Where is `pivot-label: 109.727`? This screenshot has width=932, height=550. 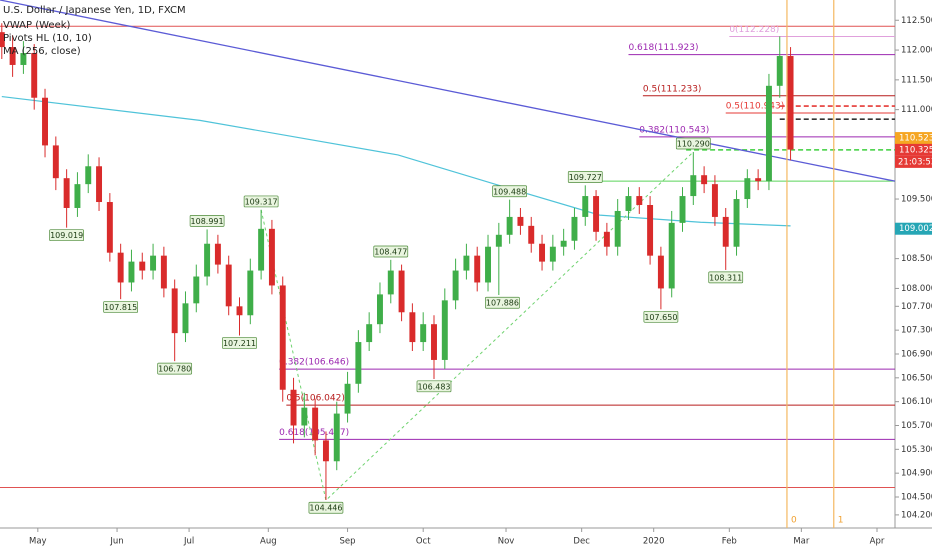
pivot-label: 109.727 is located at coordinates (585, 177).